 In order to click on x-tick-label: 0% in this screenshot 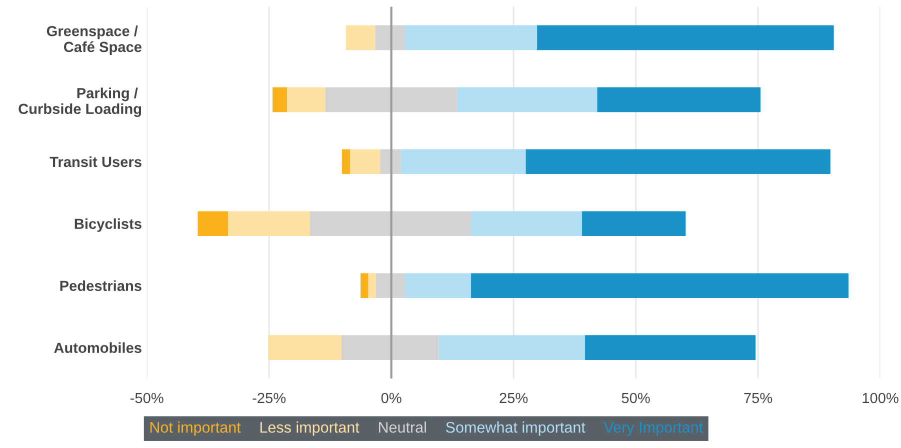, I will do `click(391, 398)`.